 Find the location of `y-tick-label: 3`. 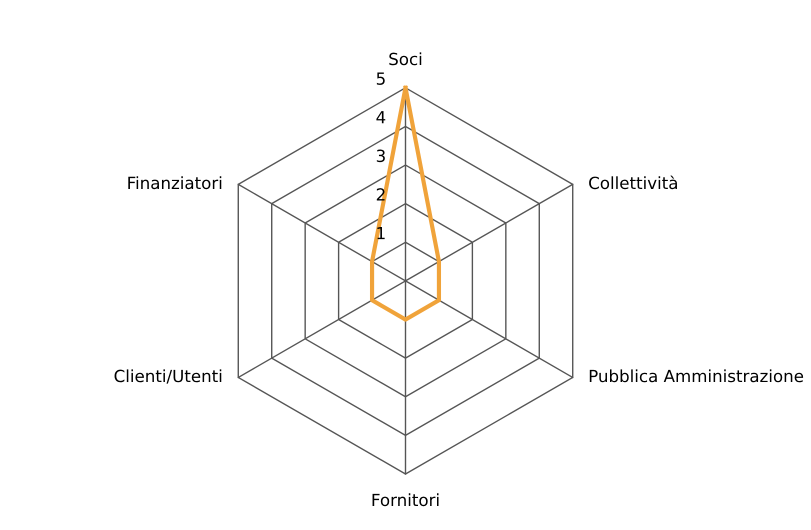

y-tick-label: 3 is located at coordinates (380, 156).